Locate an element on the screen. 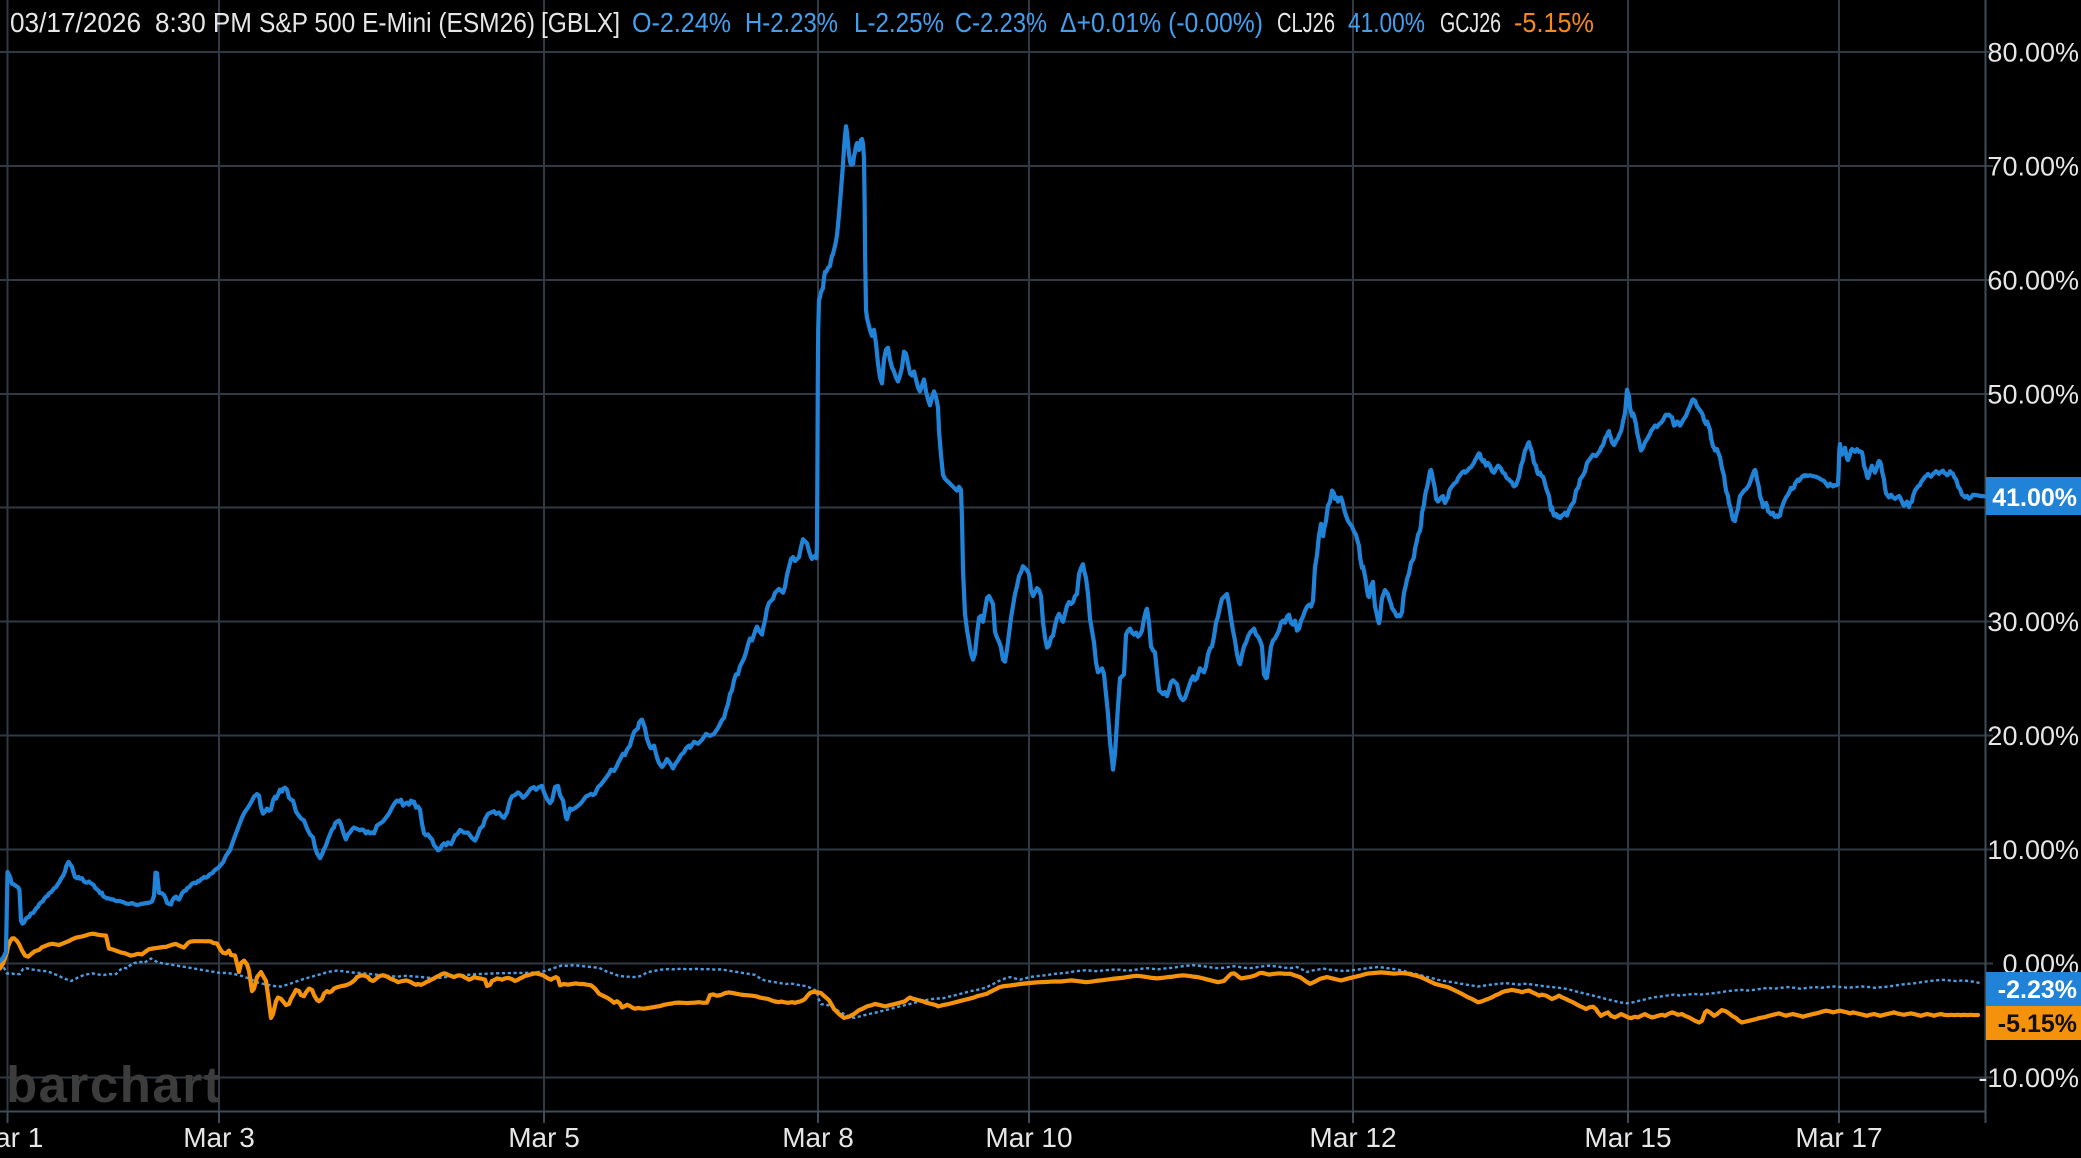 This screenshot has height=1158, width=2081. svg-text: Mar 15 is located at coordinates (1627, 1137).